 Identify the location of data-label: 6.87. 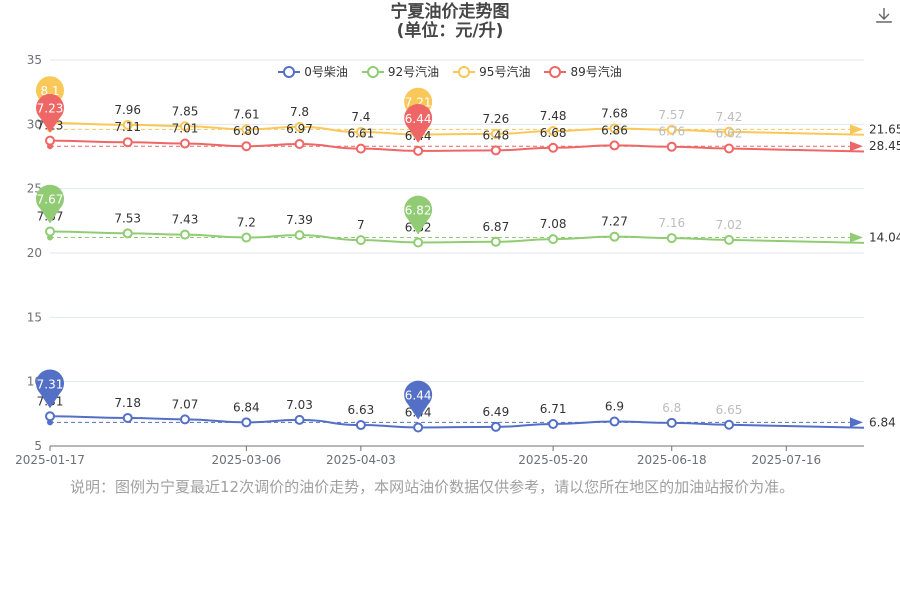
(495, 227).